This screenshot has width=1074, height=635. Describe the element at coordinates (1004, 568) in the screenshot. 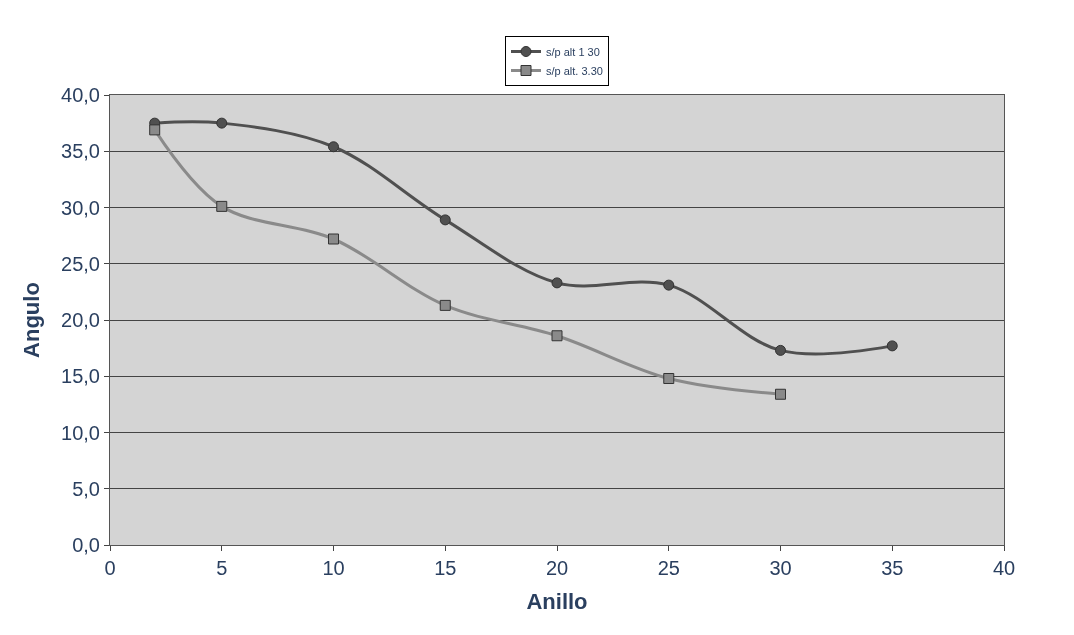

I see `x-tick-label: 40` at that location.